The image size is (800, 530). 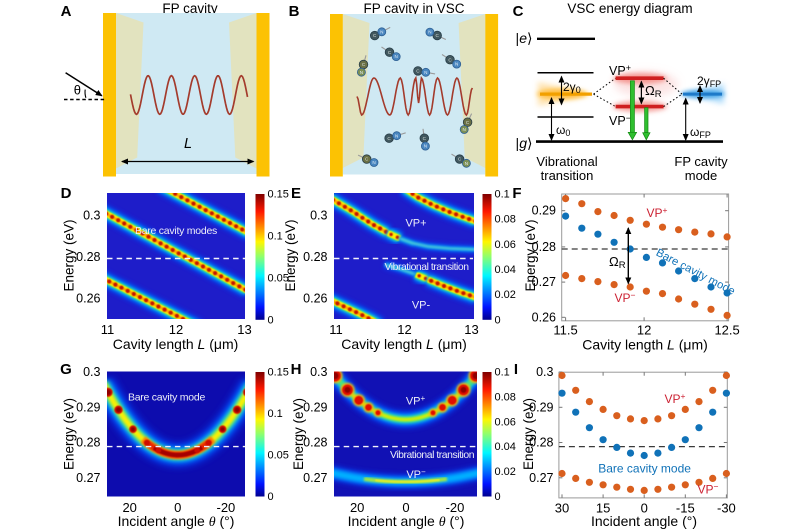 I want to click on svg-text: Bare cavity modes, so click(x=176, y=231).